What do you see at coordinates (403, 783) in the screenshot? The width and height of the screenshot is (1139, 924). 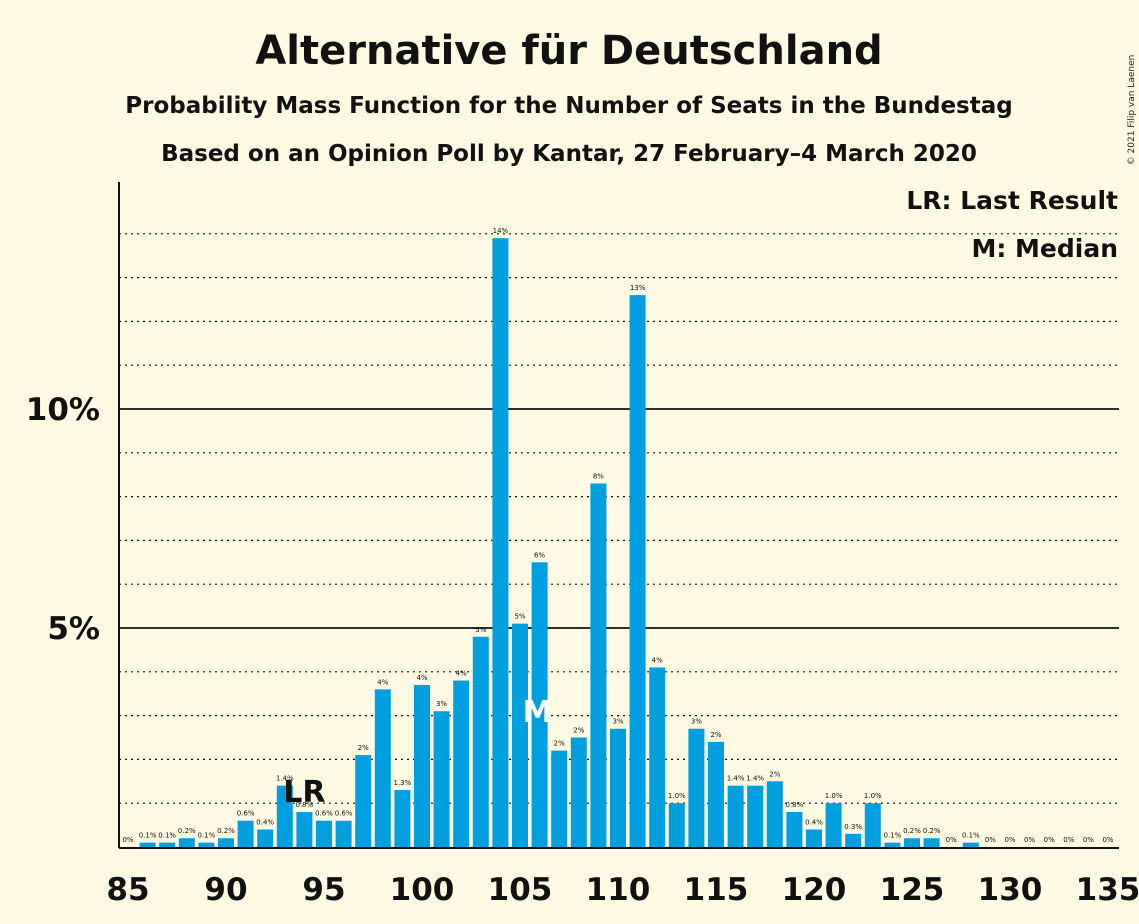 I see `bar-label-seat-99: 1.3%` at bounding box center [403, 783].